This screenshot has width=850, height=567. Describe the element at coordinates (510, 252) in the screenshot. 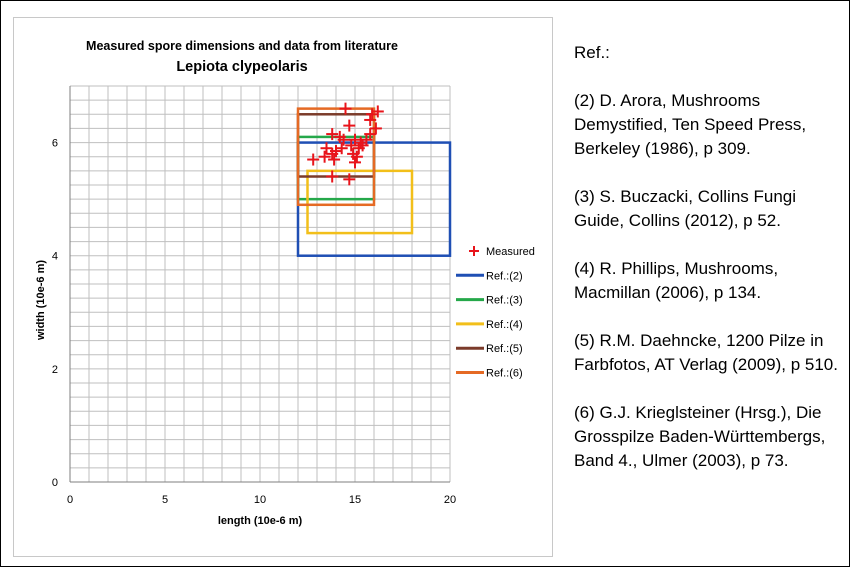

I see `legend-label: Measured` at that location.